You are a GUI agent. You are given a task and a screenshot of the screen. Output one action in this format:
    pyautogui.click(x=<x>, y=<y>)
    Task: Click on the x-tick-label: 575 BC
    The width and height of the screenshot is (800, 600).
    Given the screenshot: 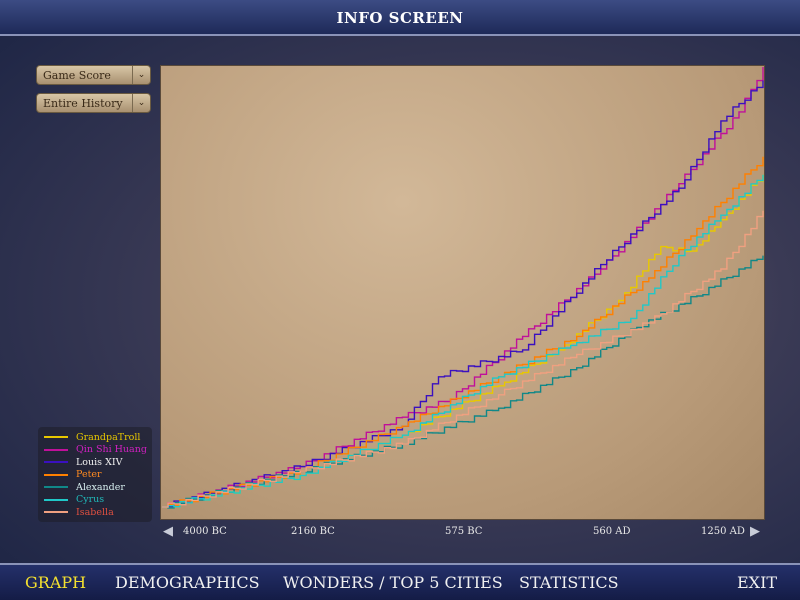 What is the action you would take?
    pyautogui.click(x=464, y=531)
    